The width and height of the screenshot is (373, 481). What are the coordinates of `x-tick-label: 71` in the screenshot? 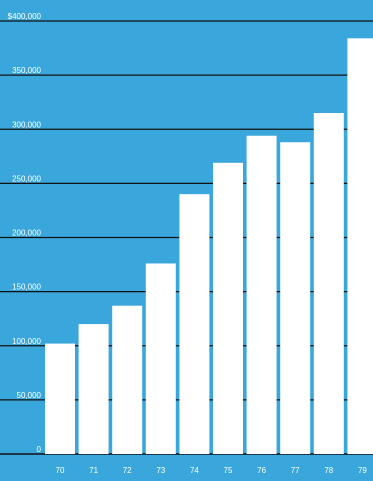 It's located at (93, 470).